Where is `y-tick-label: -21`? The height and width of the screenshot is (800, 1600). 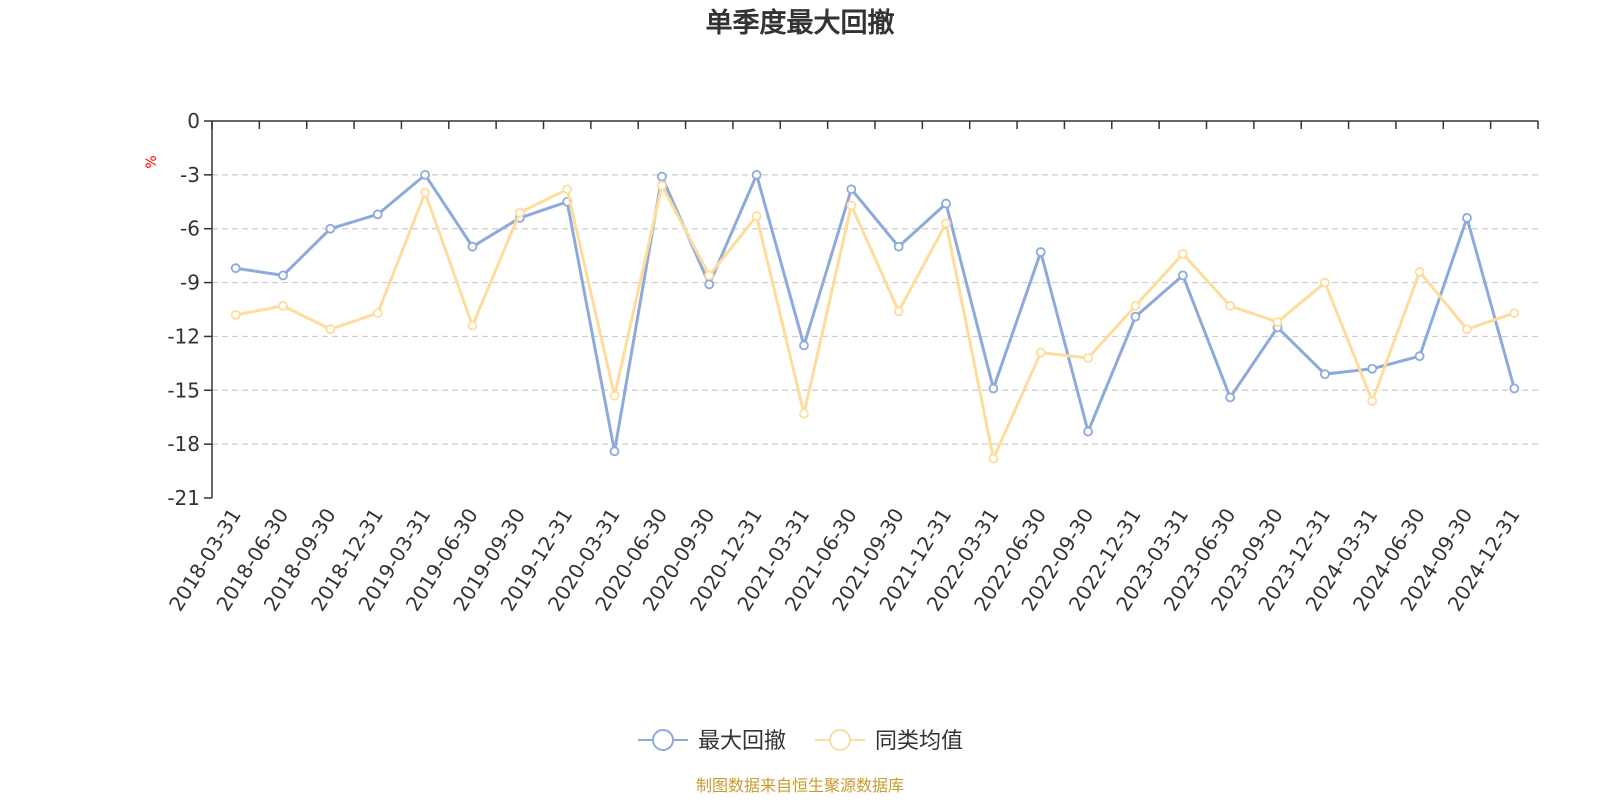
y-tick-label: -21 is located at coordinates (183, 498).